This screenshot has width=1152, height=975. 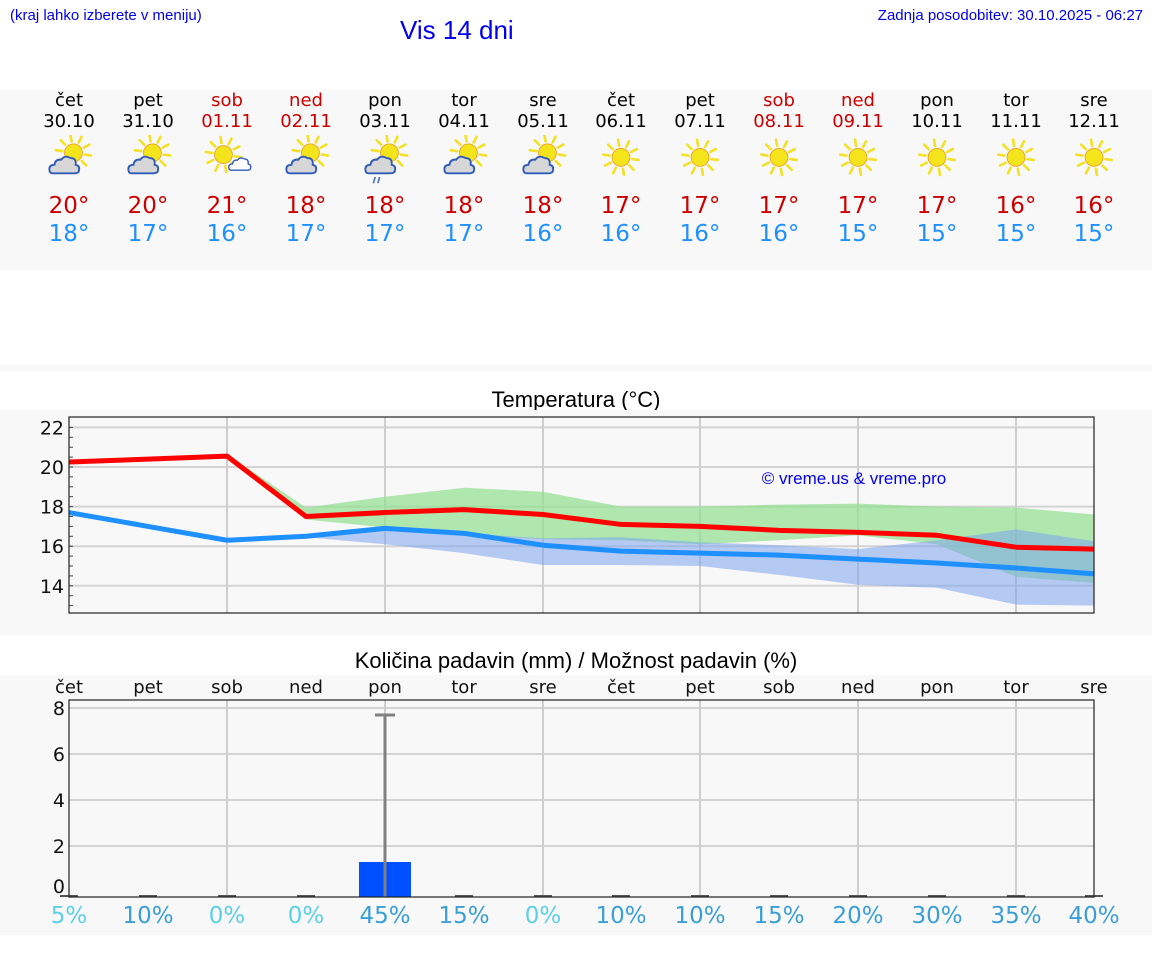 I want to click on svg-text: © vreme.us & vreme.pro, so click(x=854, y=478).